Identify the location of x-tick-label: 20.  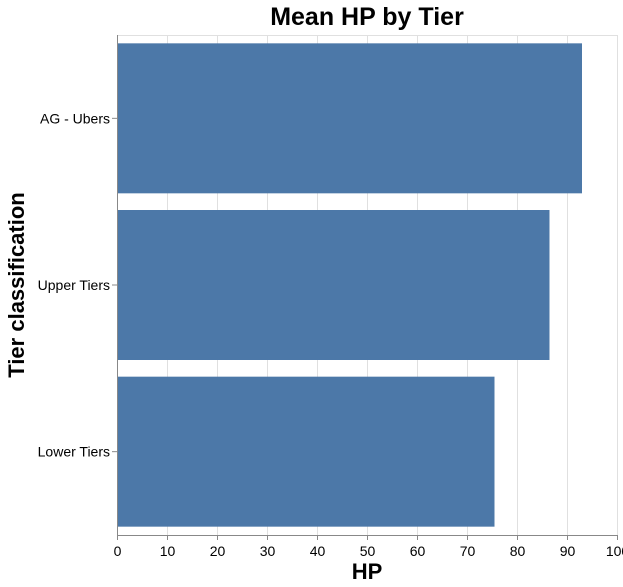
(218, 551).